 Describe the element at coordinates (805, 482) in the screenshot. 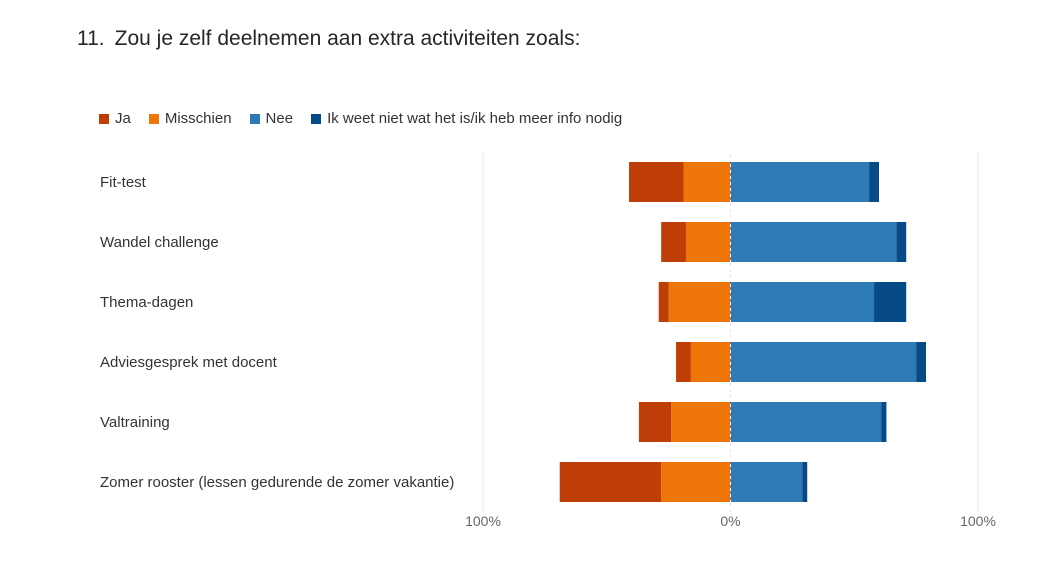

I see `bar-ik-weet-niet-wat-het-zomer-rooster-lessen-gedurende` at that location.